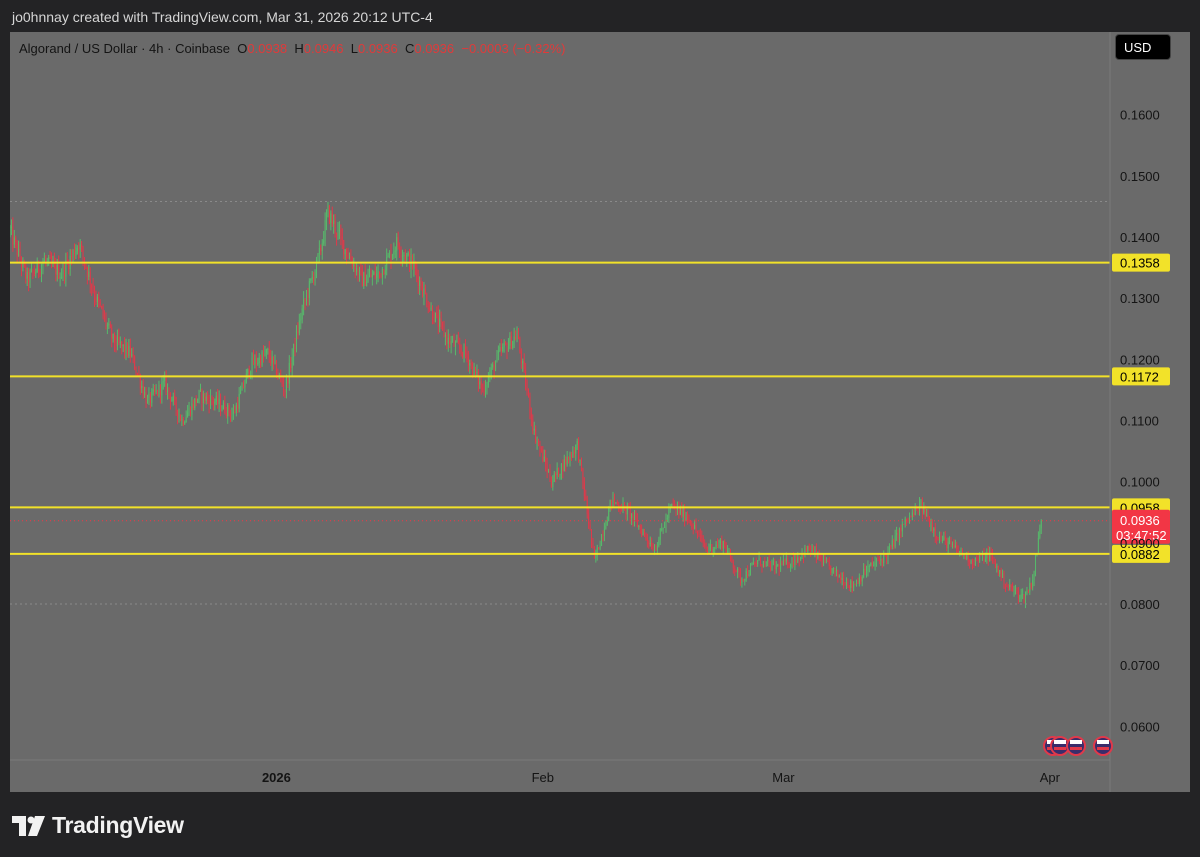 Image resolution: width=1200 pixels, height=857 pixels. What do you see at coordinates (661, 777) in the screenshot?
I see `time-axis-layer: 2026 Feb Mar Apr` at bounding box center [661, 777].